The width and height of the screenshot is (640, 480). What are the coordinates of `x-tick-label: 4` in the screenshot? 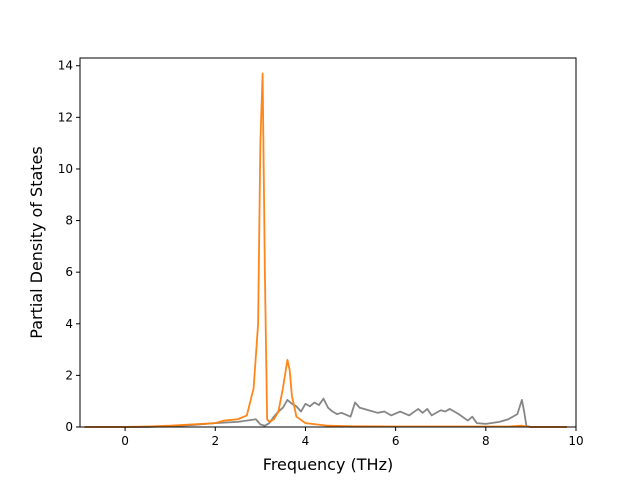 It's located at (306, 441).